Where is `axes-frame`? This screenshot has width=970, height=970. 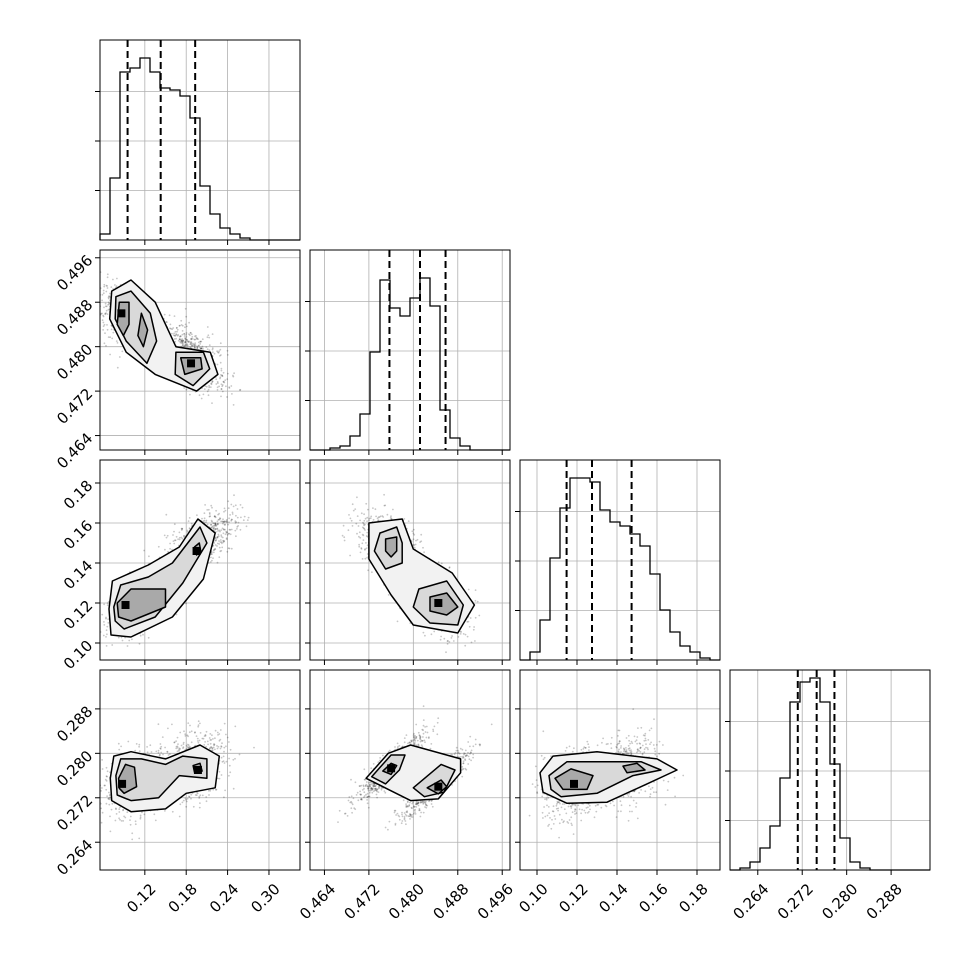
axes-frame is located at coordinates (620, 560).